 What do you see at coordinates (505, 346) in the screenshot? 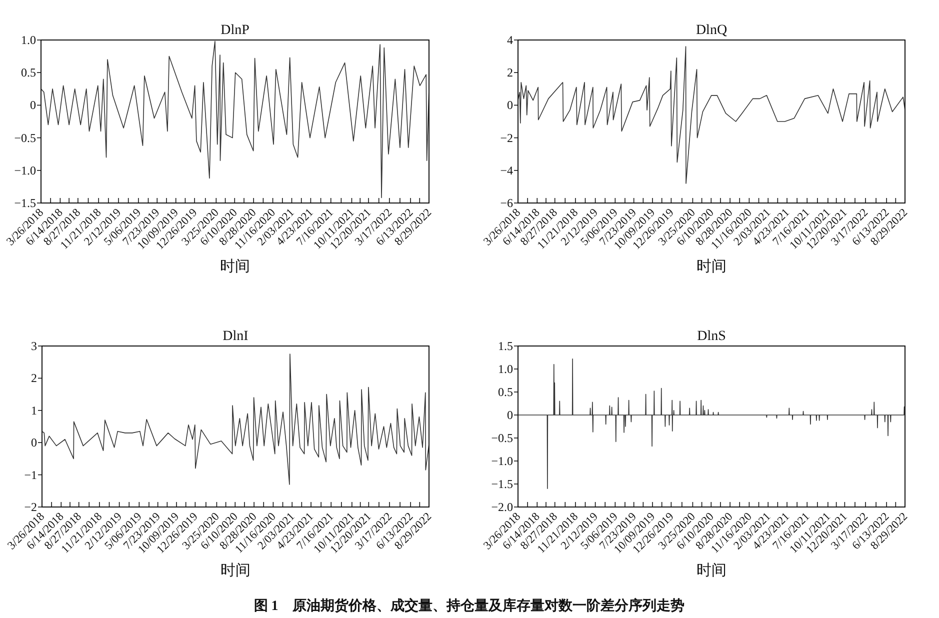
I see `y-tick-label: 1.5` at bounding box center [505, 346].